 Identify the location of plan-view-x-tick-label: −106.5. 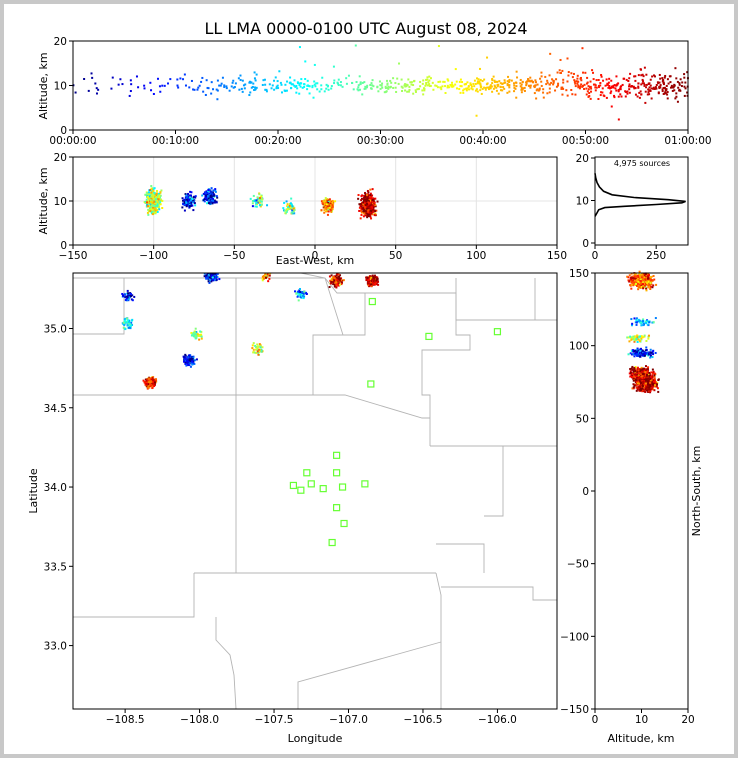
(423, 720).